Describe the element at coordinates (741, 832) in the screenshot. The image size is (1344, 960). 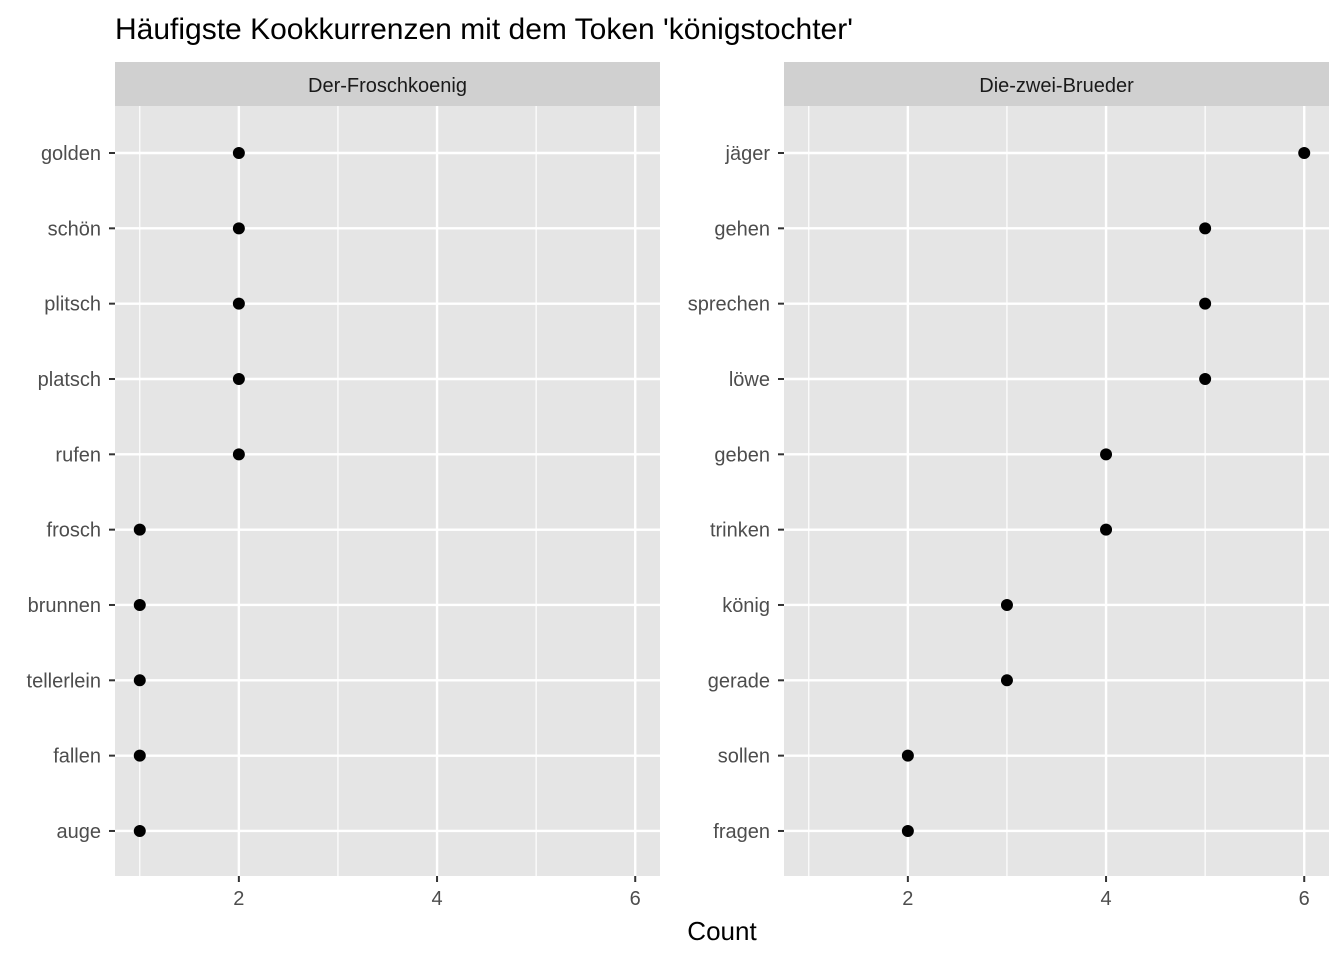
I see `y-tick-label: fragen` at that location.